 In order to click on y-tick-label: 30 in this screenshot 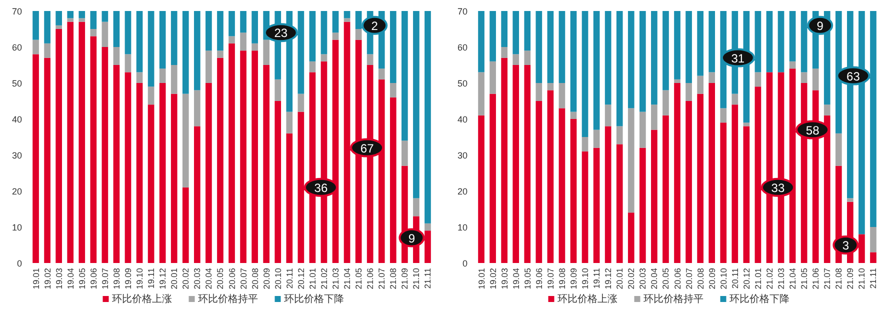, I will do `click(17, 155)`.